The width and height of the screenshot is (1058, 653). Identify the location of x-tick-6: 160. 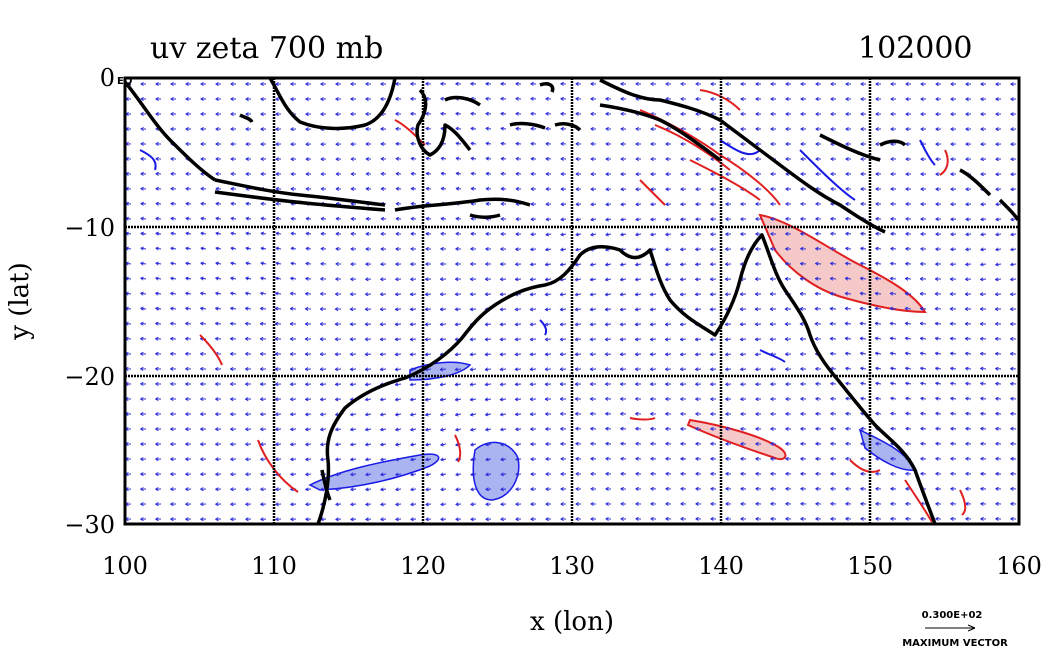
(1019, 566).